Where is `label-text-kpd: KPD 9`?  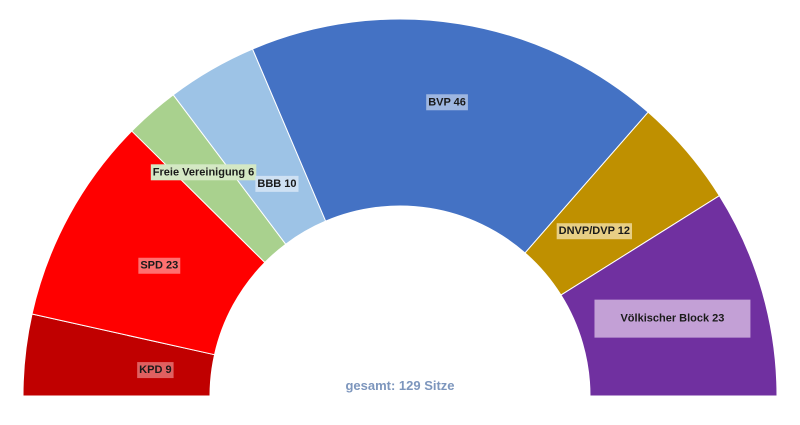 label-text-kpd: KPD 9 is located at coordinates (155, 370).